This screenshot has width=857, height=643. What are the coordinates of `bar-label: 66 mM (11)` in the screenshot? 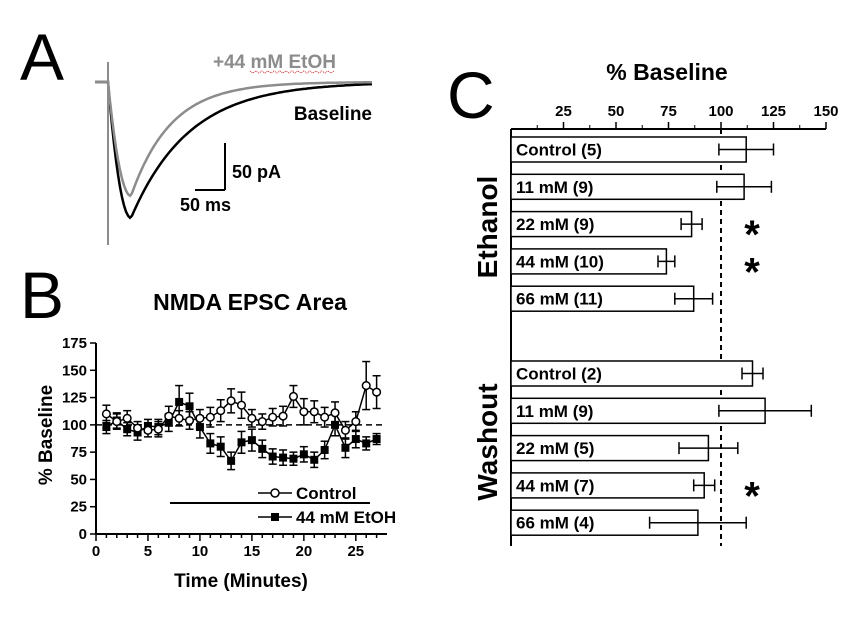 It's located at (559, 299).